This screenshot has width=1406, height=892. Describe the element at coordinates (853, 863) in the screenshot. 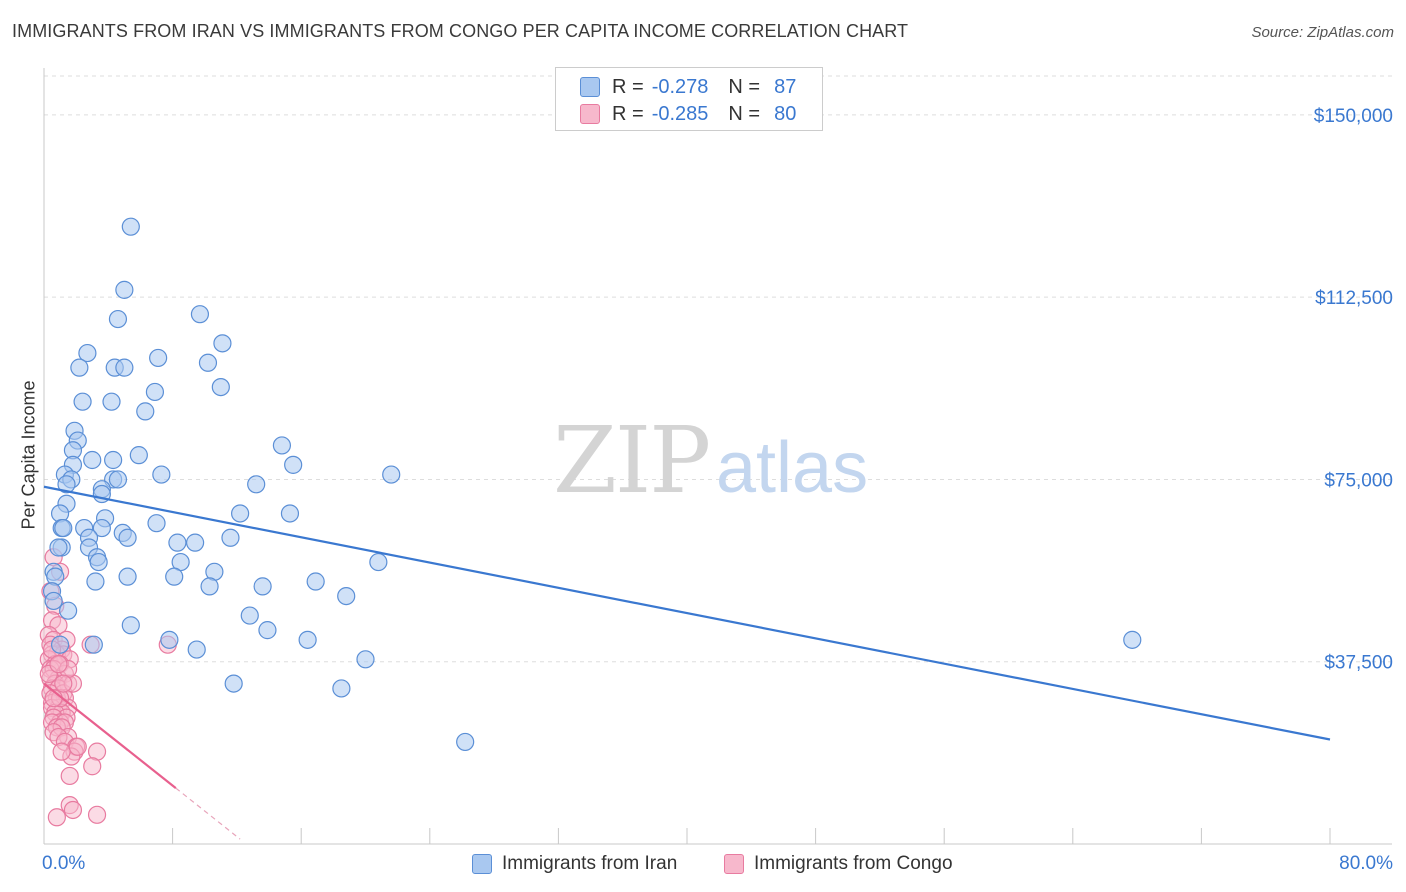

I see `bottom-legend-congo-label: Immigrants from Congo` at that location.